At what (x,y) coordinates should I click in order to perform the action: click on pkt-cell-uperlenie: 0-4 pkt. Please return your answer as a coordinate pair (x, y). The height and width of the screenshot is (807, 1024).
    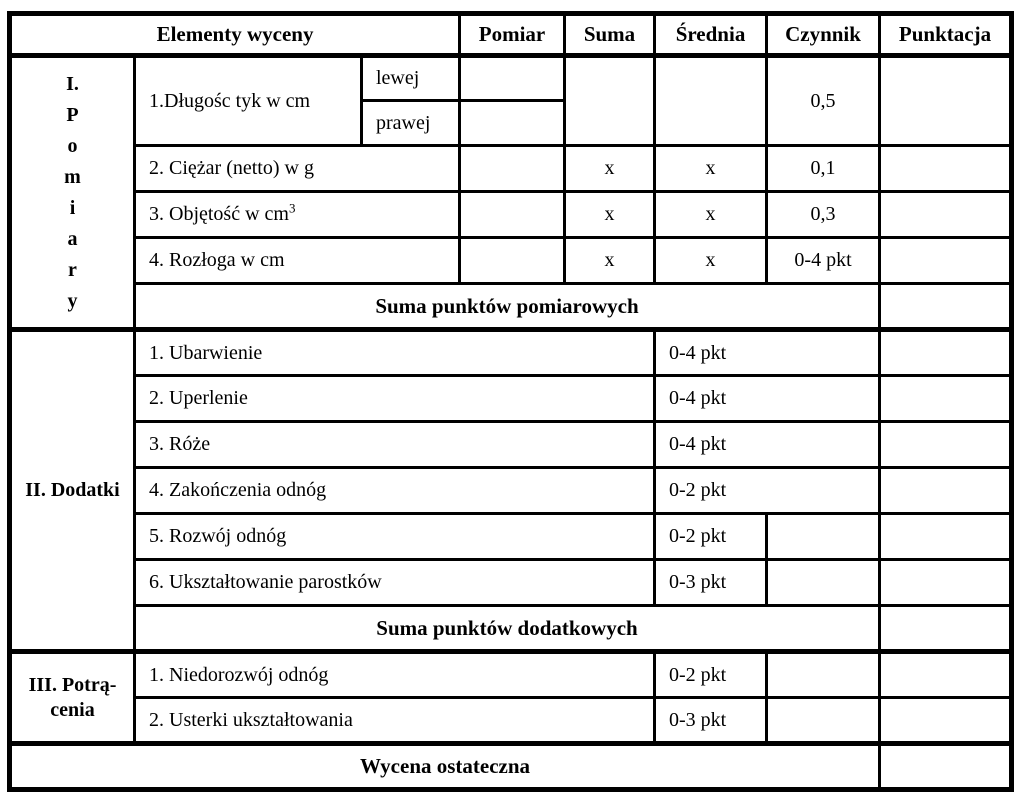
    Looking at the image, I should click on (767, 398).